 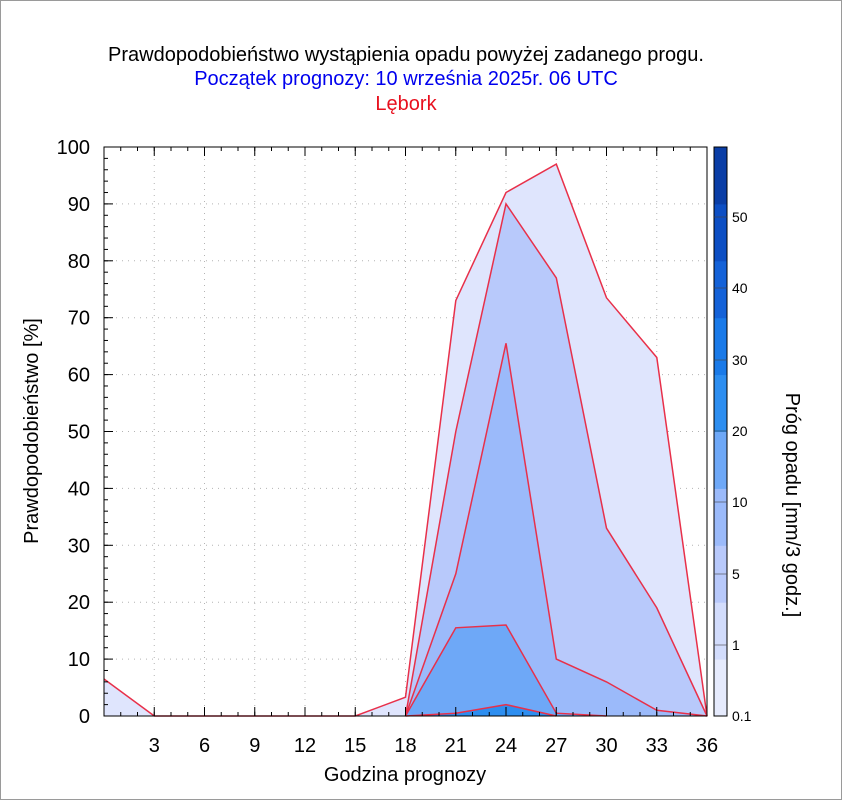 I want to click on y-tick-label: 60, so click(x=79, y=376).